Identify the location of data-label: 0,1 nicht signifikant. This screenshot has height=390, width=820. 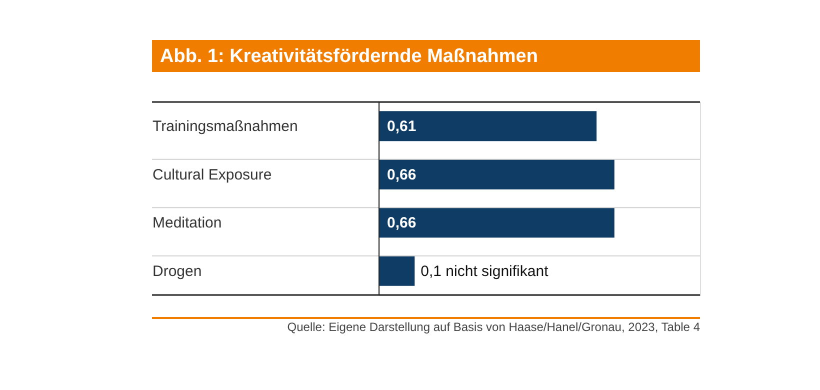
(485, 271).